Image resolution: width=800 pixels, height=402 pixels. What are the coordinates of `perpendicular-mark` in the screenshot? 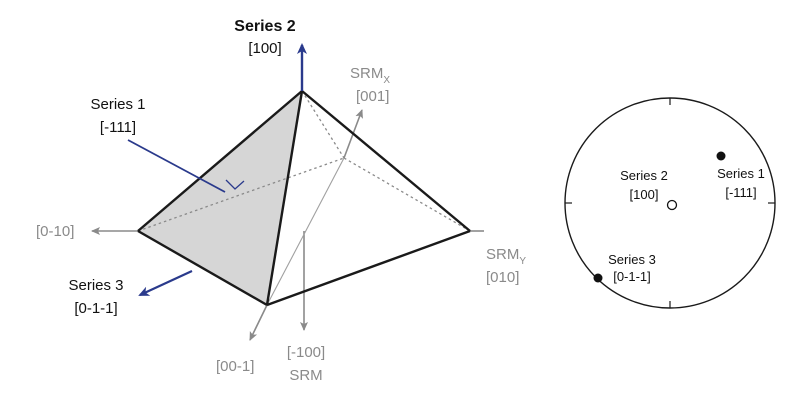 It's located at (235, 184).